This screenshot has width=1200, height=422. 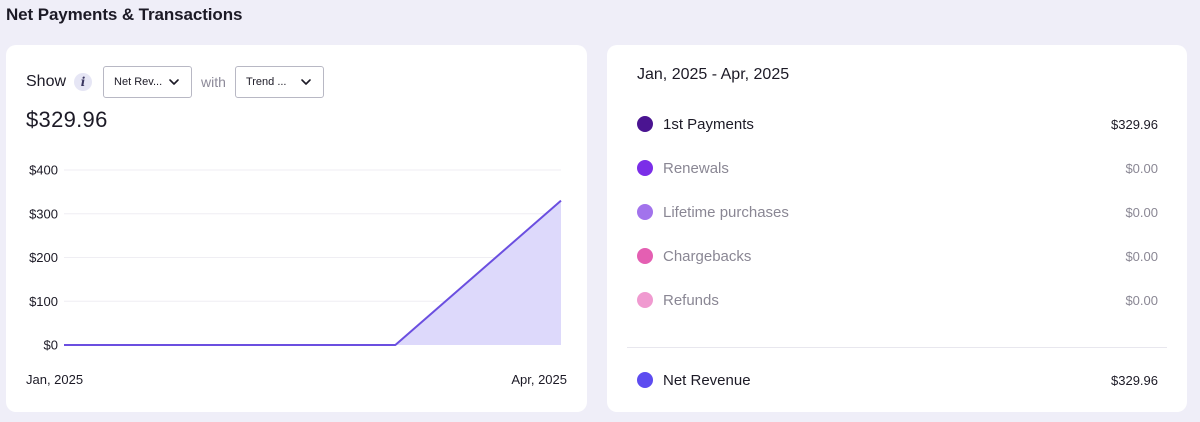 What do you see at coordinates (897, 380) in the screenshot?
I see `net-revenue-row: Net Revenue $329.96` at bounding box center [897, 380].